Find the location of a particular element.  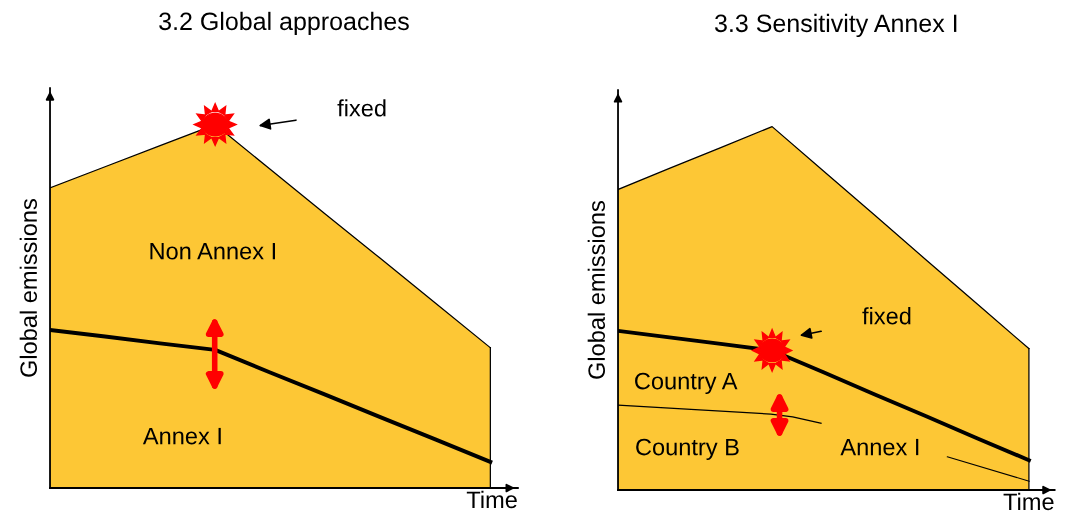

annotation: fixed is located at coordinates (886, 316).